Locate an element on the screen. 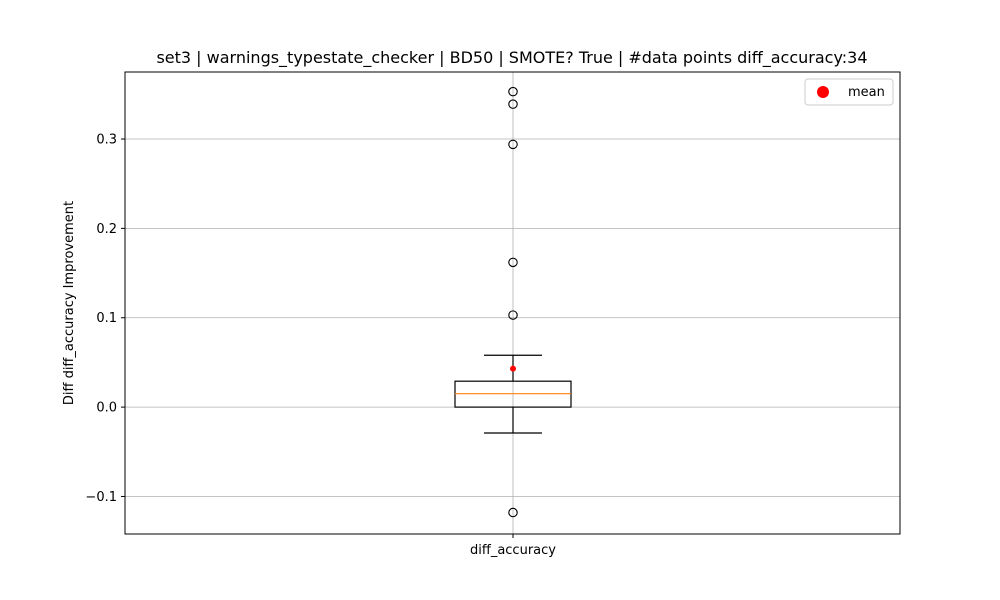 This screenshot has height=600, width=1000. x-tick-label: diff_accuracy is located at coordinates (513, 550).